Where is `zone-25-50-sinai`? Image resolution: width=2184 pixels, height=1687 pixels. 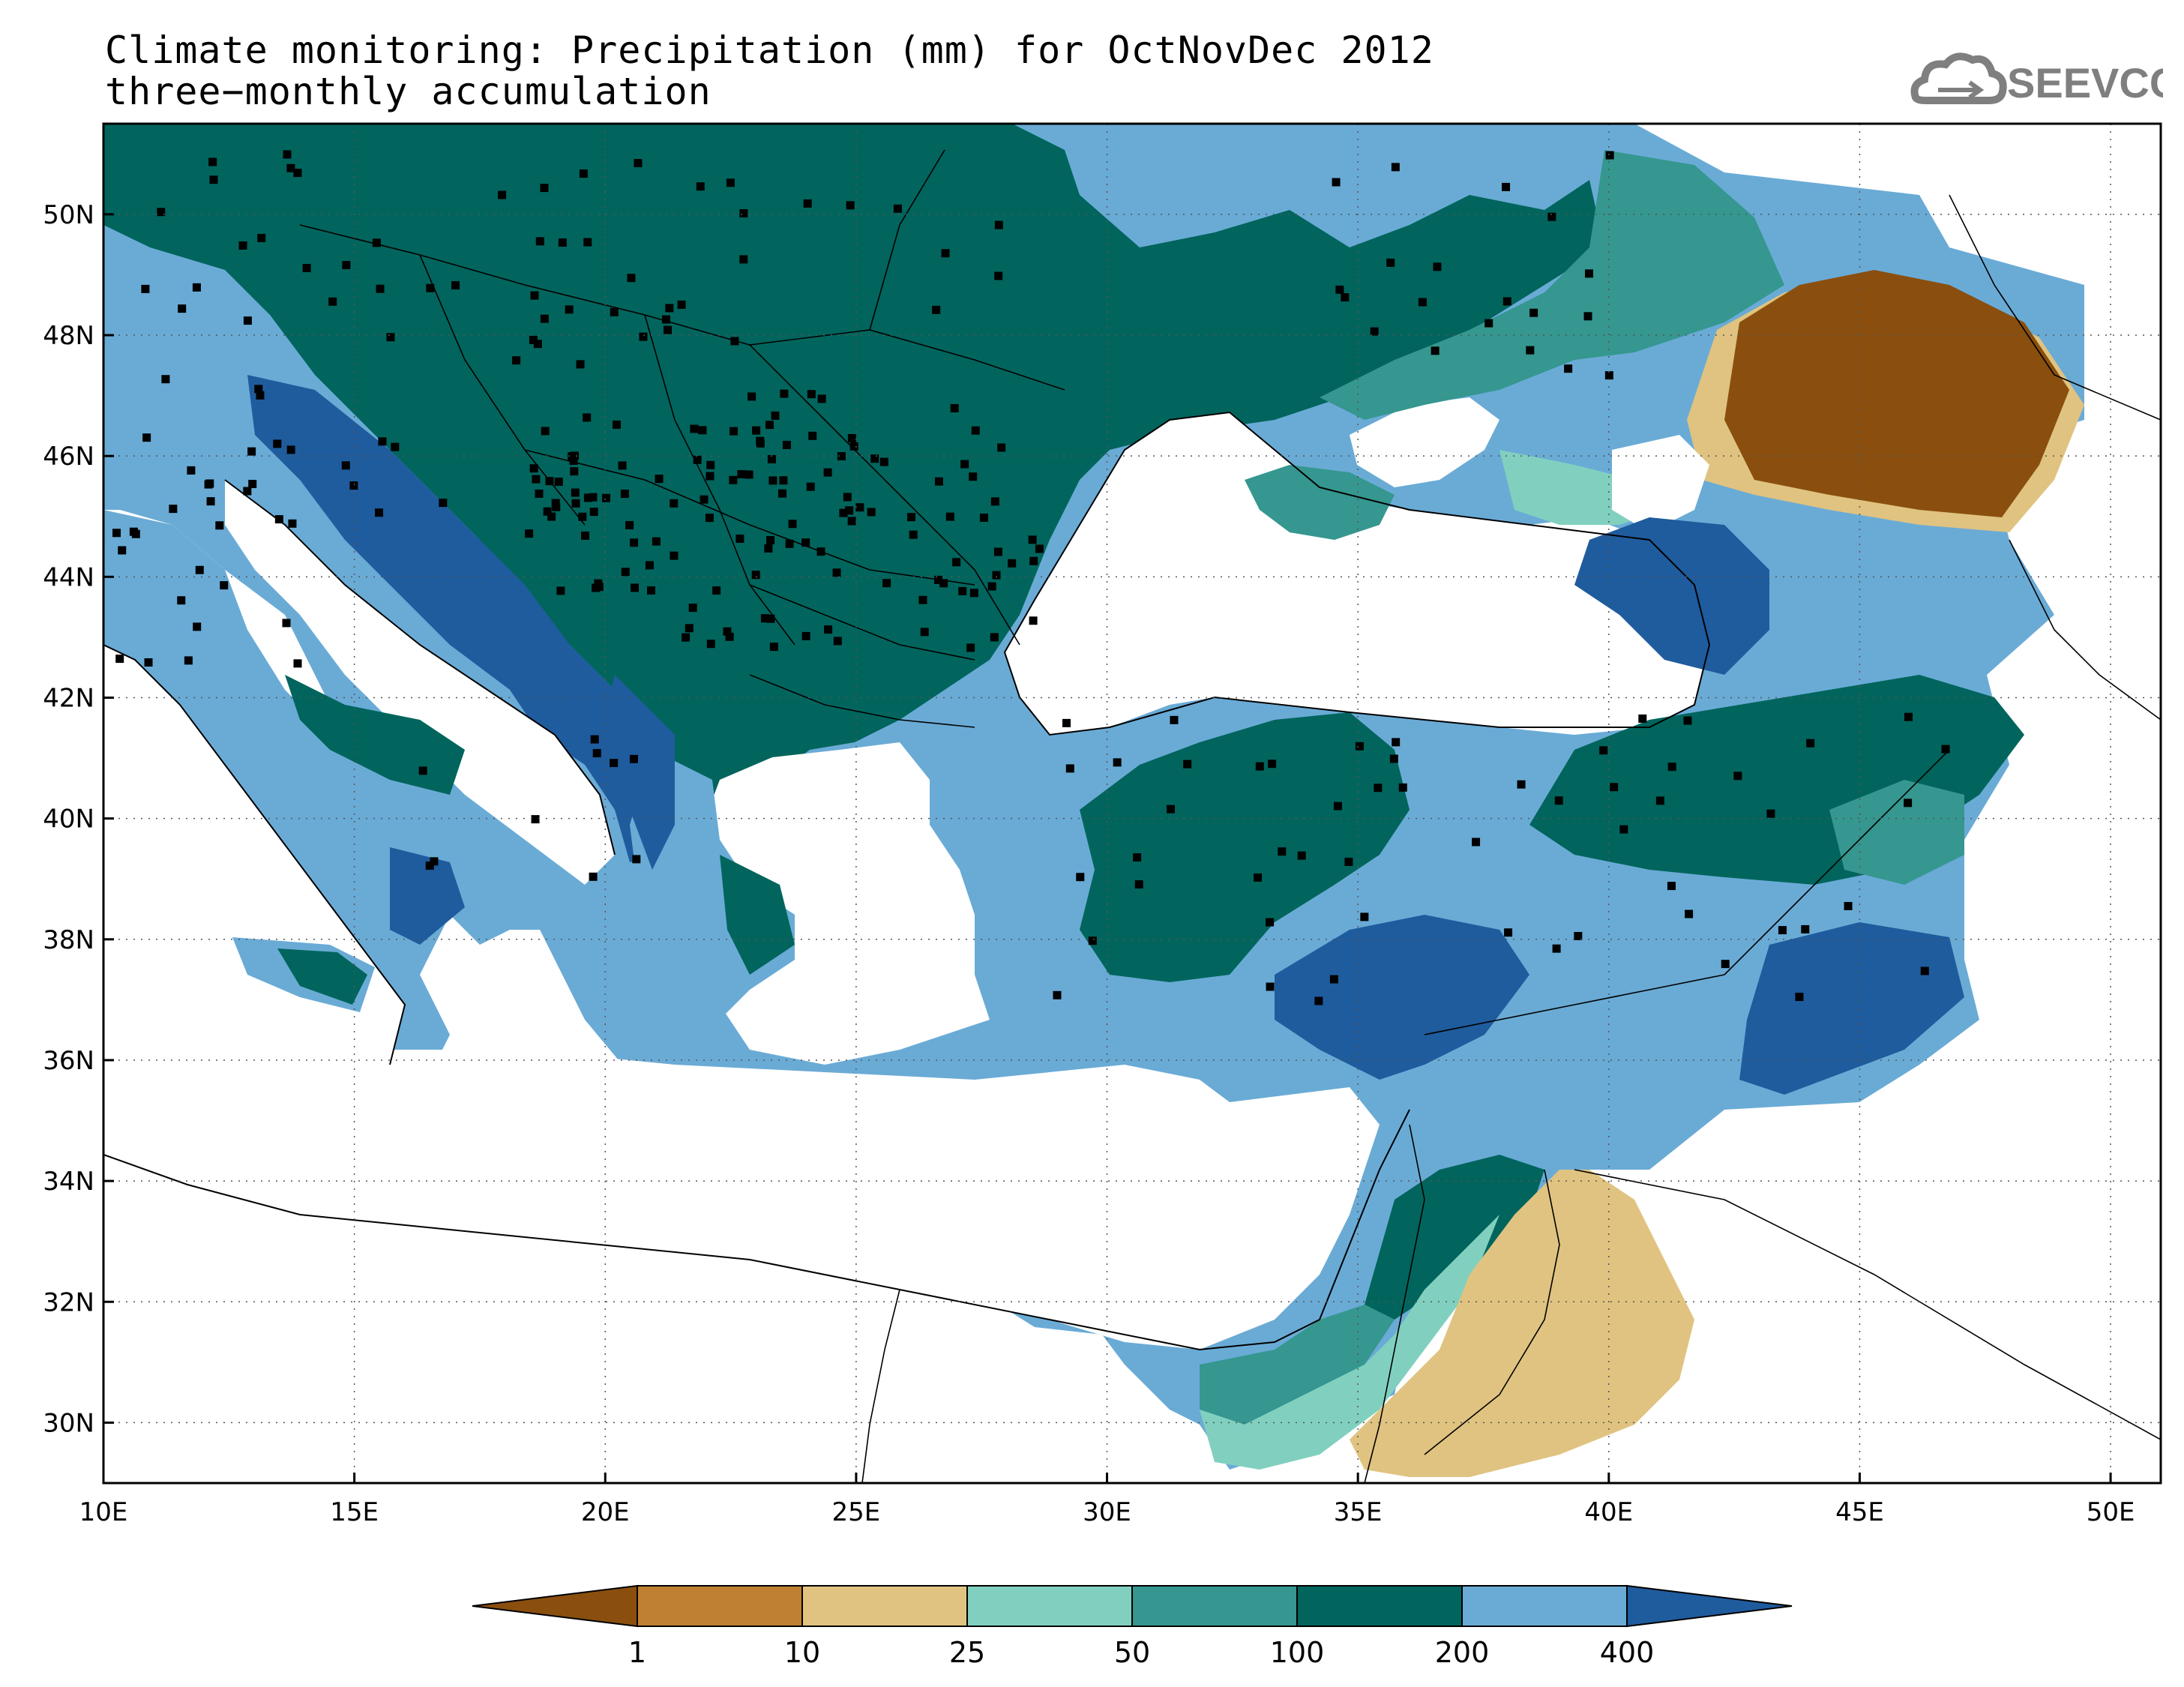
zone-25-50-sinai is located at coordinates (1349, 1342).